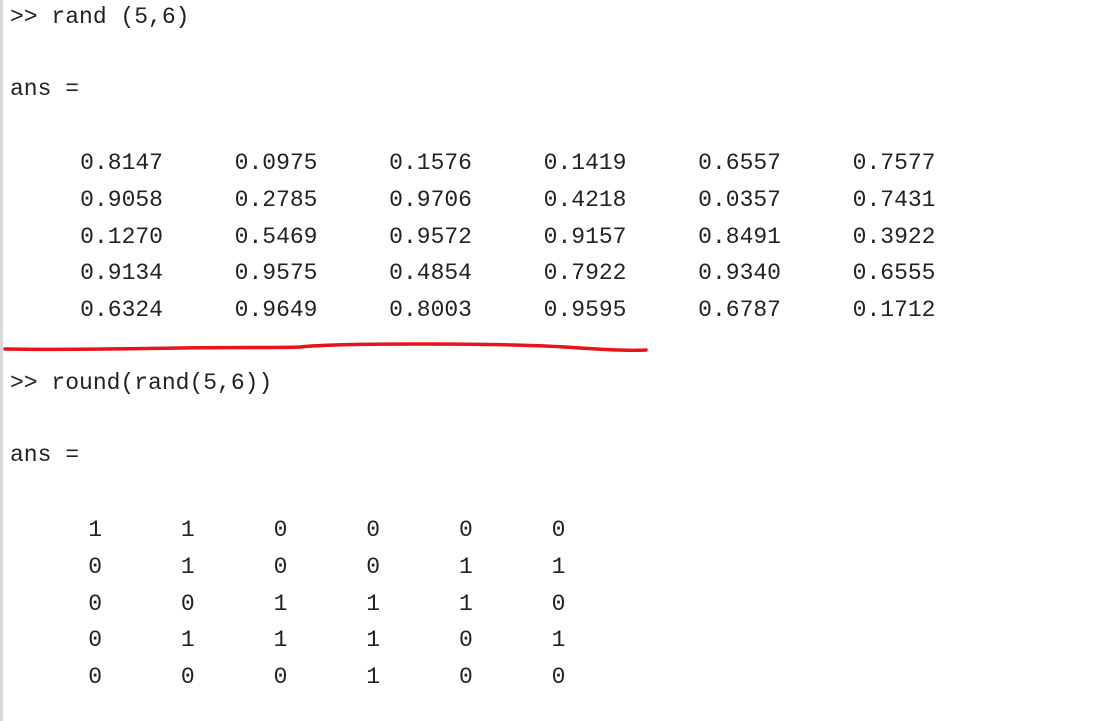 The width and height of the screenshot is (1107, 721). I want to click on matrix-cell: 0.3922, so click(894, 236).